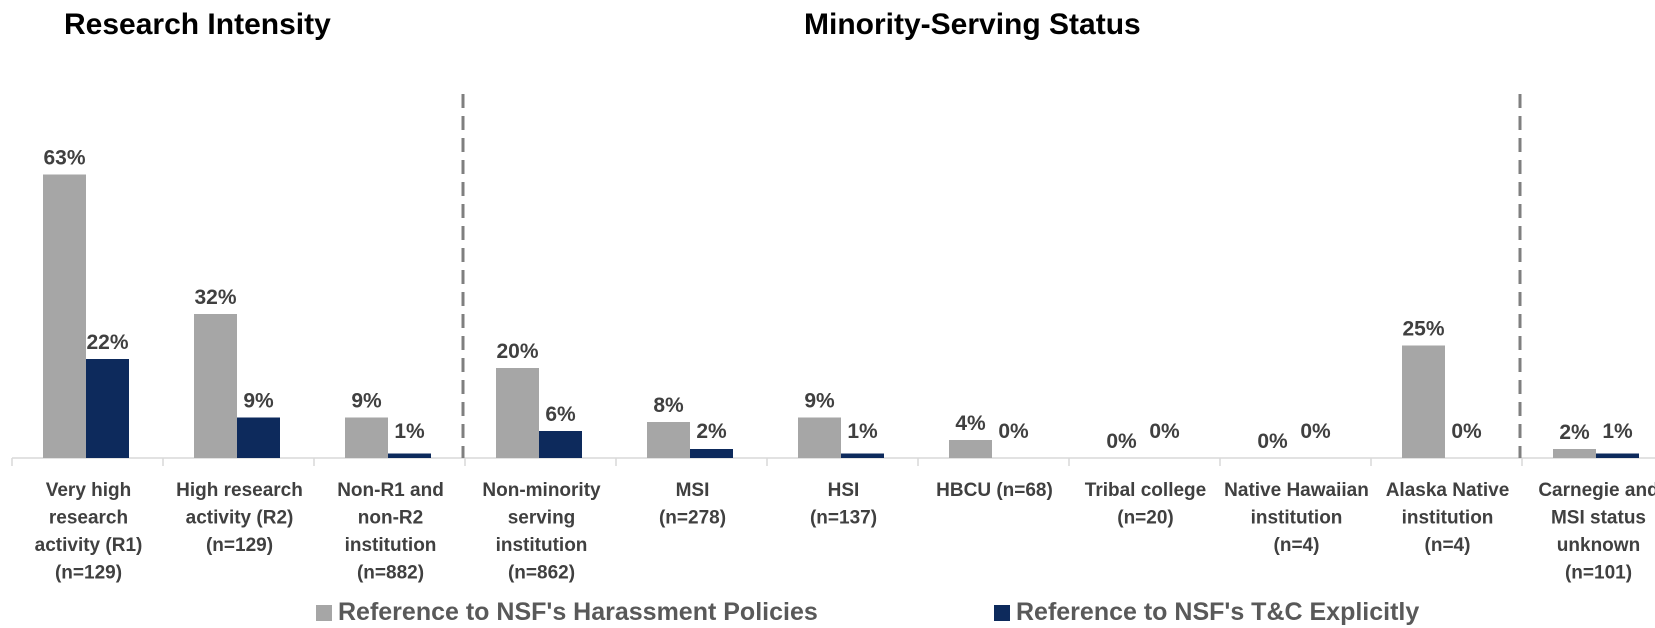  What do you see at coordinates (1002, 612) in the screenshot?
I see `legend-swatch-tc` at bounding box center [1002, 612].